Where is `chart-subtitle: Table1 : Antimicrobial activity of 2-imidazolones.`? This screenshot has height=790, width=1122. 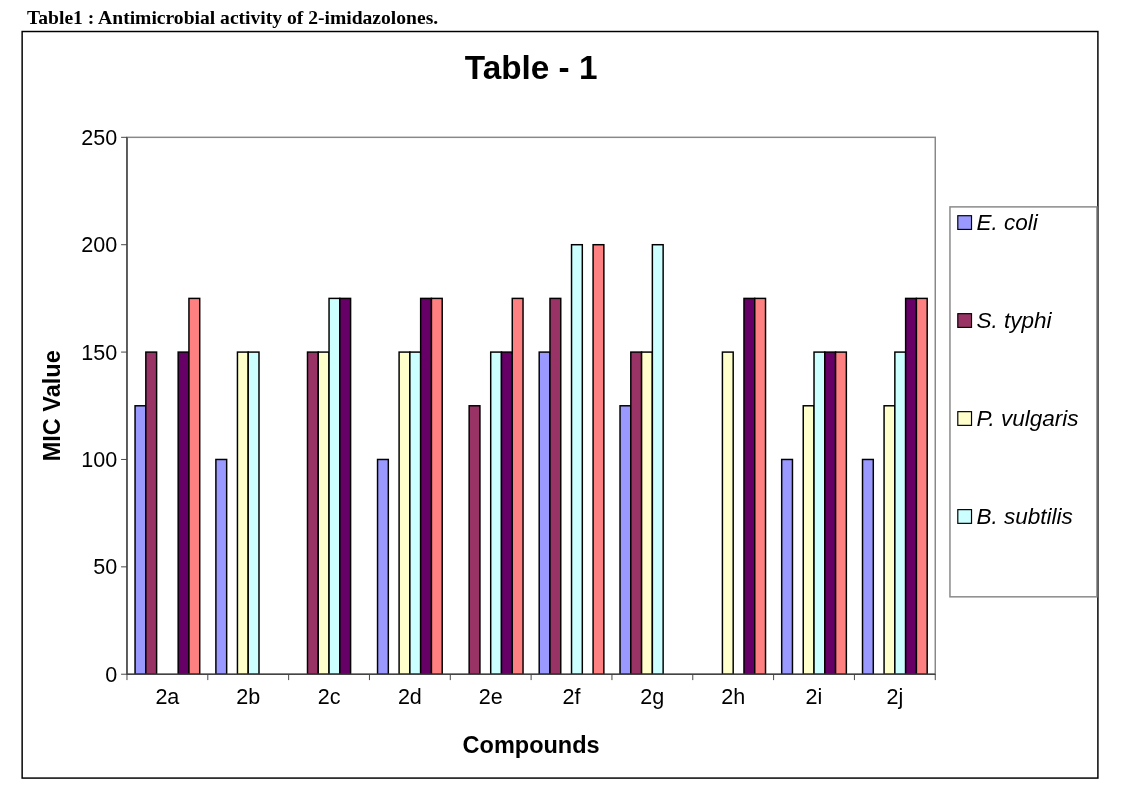 chart-subtitle: Table1 : Antimicrobial activity of 2-imidazolones. is located at coordinates (233, 17).